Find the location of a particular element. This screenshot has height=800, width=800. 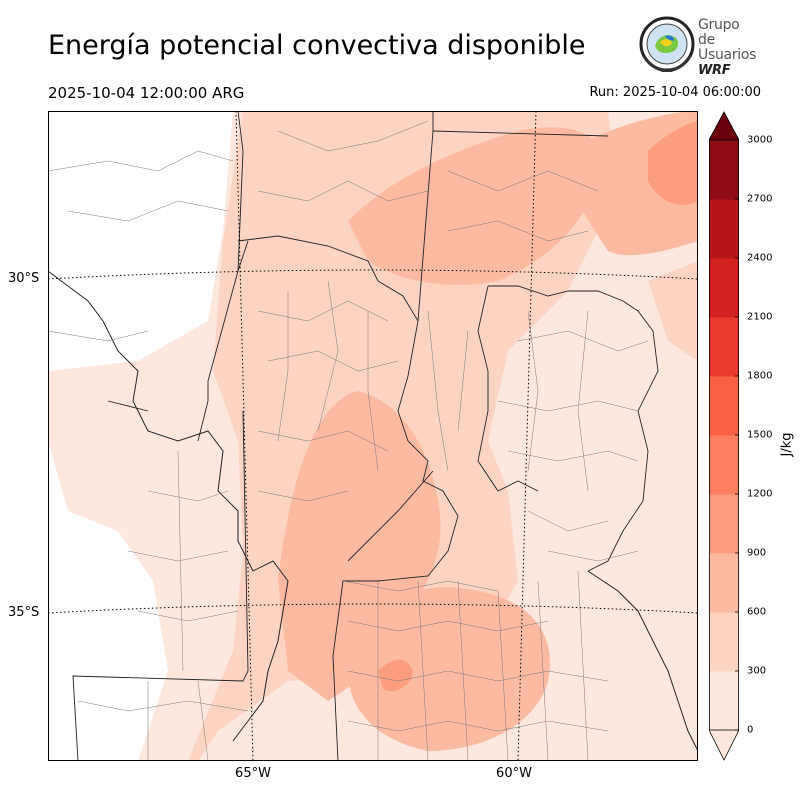

logo-text: Grupo de Usuarios WRF is located at coordinates (728, 48).